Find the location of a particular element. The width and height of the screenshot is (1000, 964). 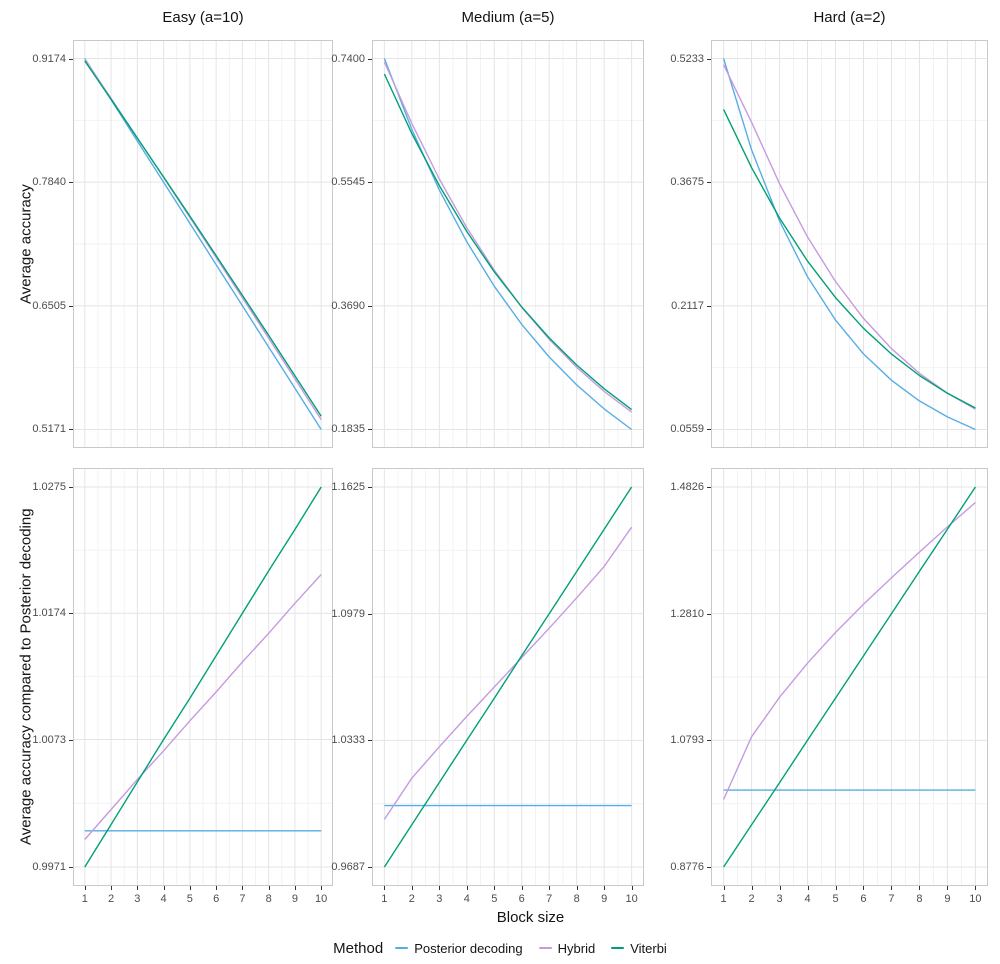

legend-item-hybrid: Hybrid is located at coordinates (566, 948).